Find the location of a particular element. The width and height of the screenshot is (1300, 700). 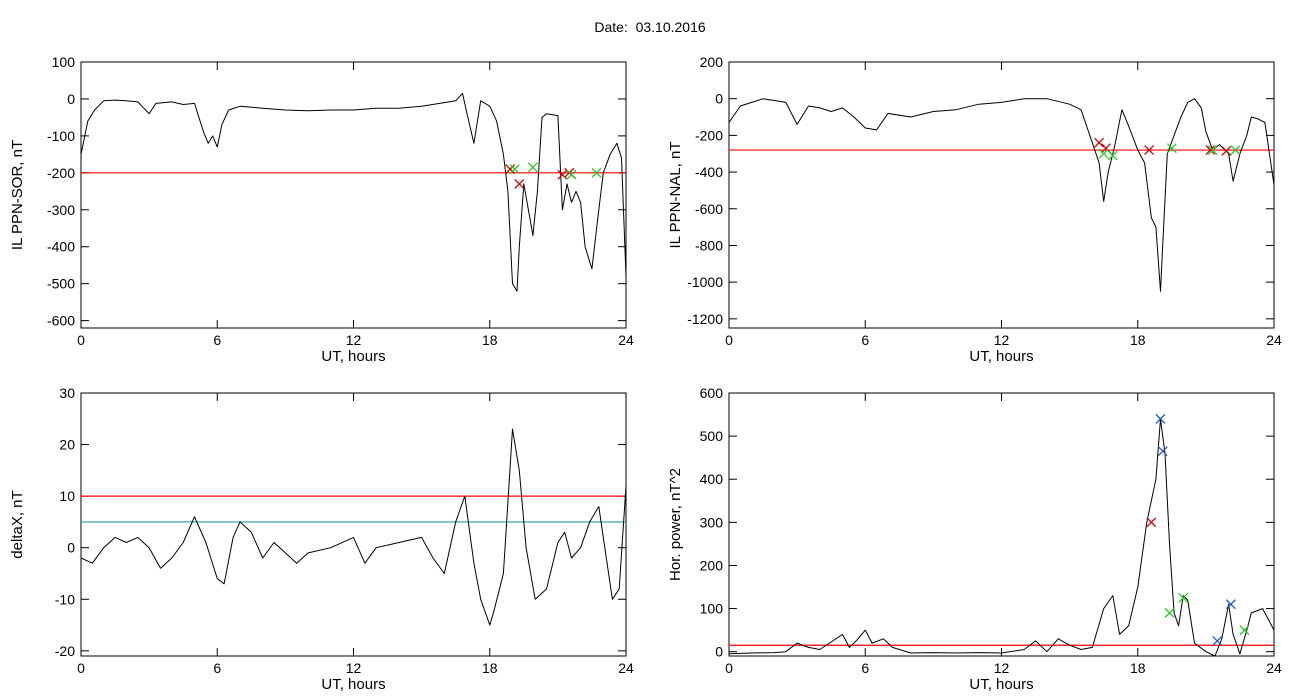

panel-1-xtick-label-3: 18 is located at coordinates (490, 340).